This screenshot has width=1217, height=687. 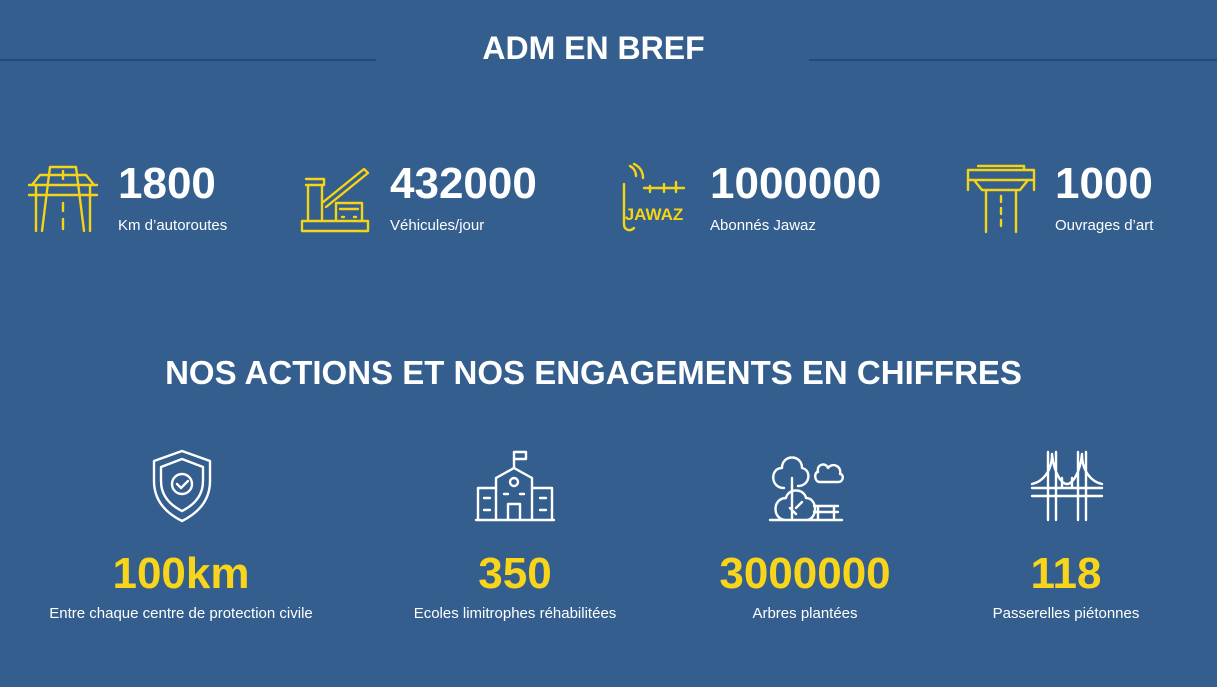 What do you see at coordinates (805, 573) in the screenshot?
I see `action-value: 3000000` at bounding box center [805, 573].